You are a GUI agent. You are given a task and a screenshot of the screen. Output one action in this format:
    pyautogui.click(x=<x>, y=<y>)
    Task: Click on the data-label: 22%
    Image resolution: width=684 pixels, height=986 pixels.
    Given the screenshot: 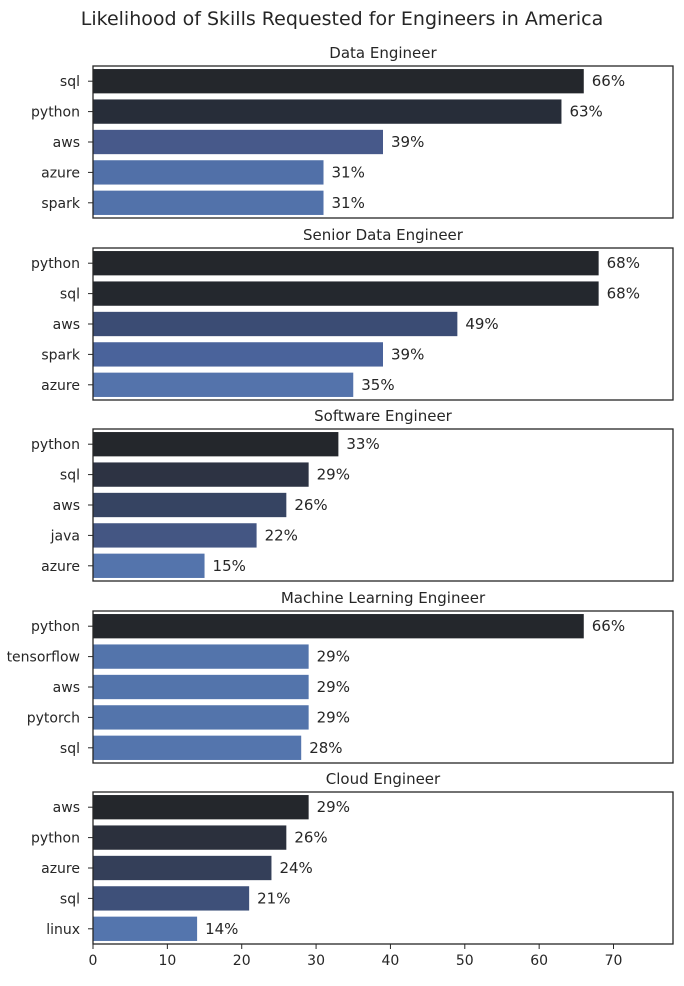 What is the action you would take?
    pyautogui.click(x=281, y=535)
    